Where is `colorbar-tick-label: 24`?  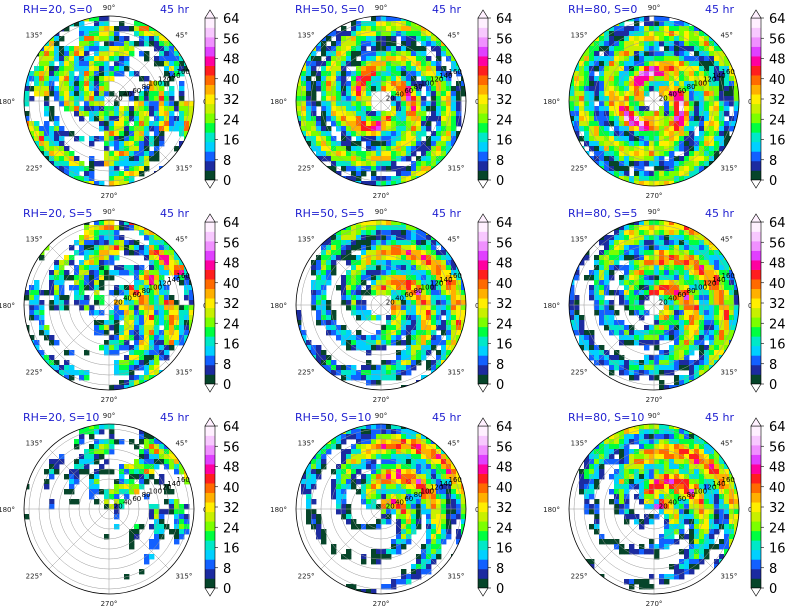
colorbar-tick-label: 24 is located at coordinates (504, 528).